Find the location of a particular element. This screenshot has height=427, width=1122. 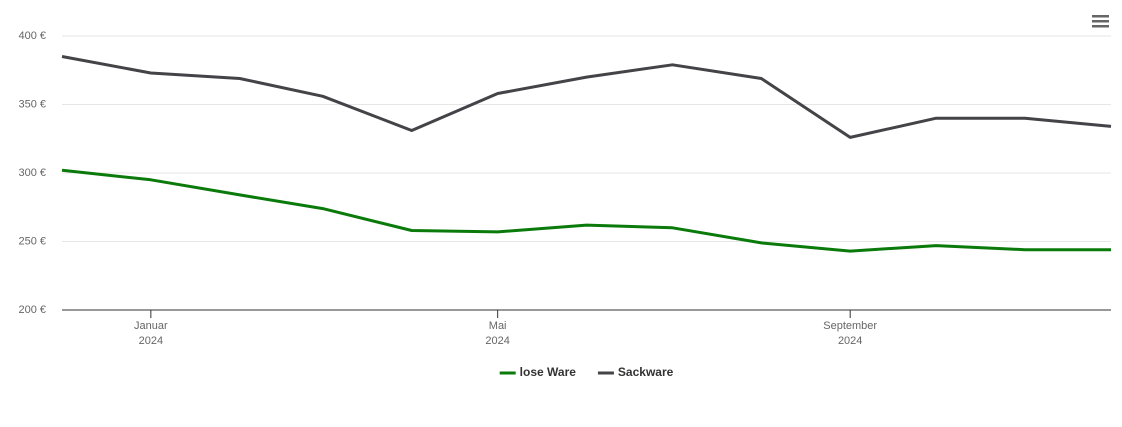

legend-label: Sackware is located at coordinates (646, 372).